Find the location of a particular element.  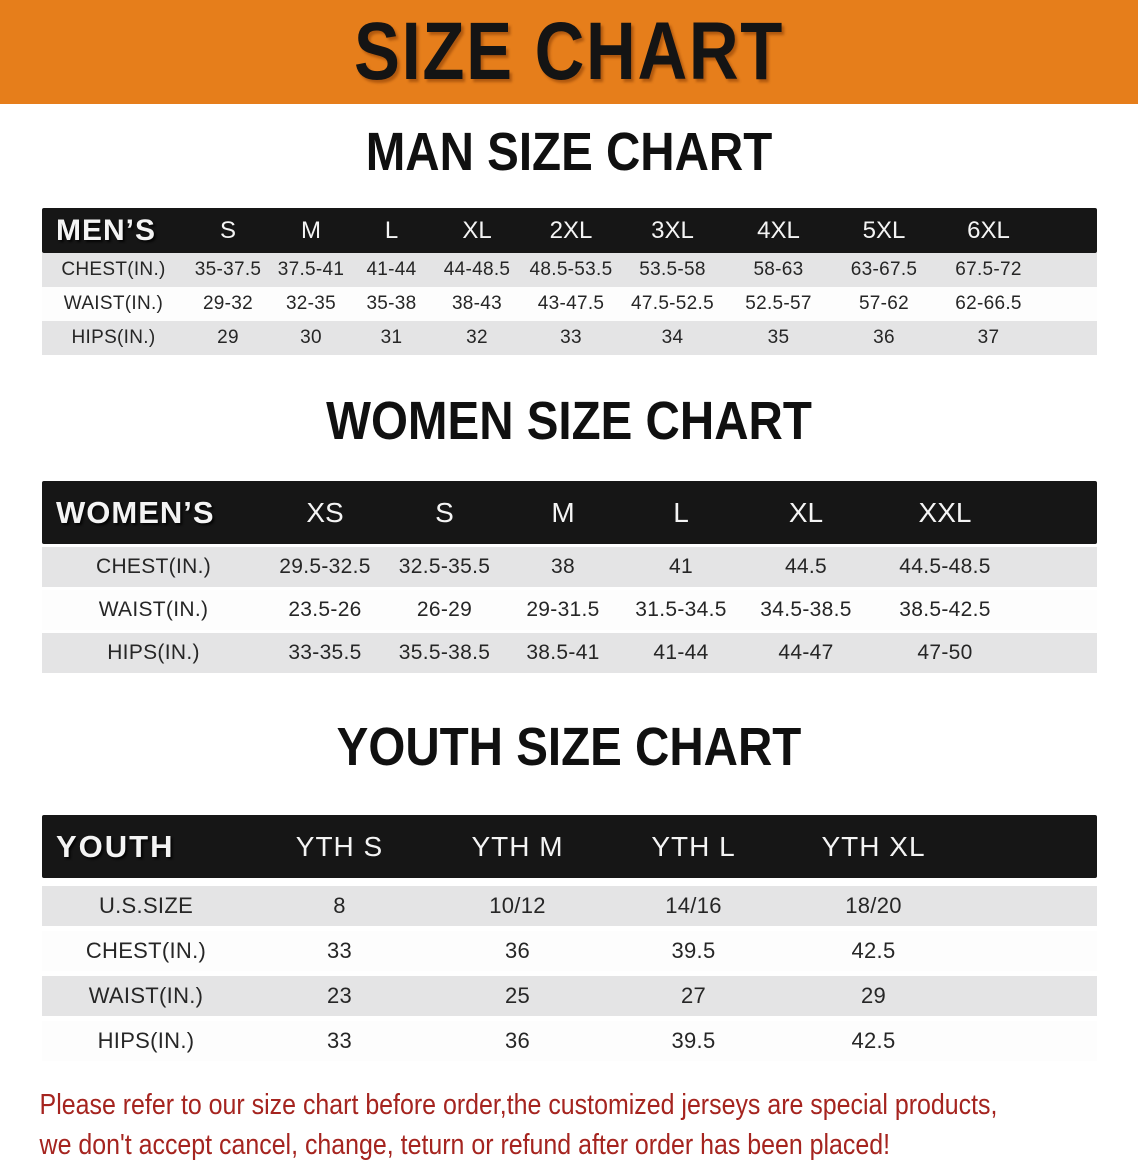

women-table-header: WOMEN’S XS S M L XL XXL is located at coordinates (569, 512).